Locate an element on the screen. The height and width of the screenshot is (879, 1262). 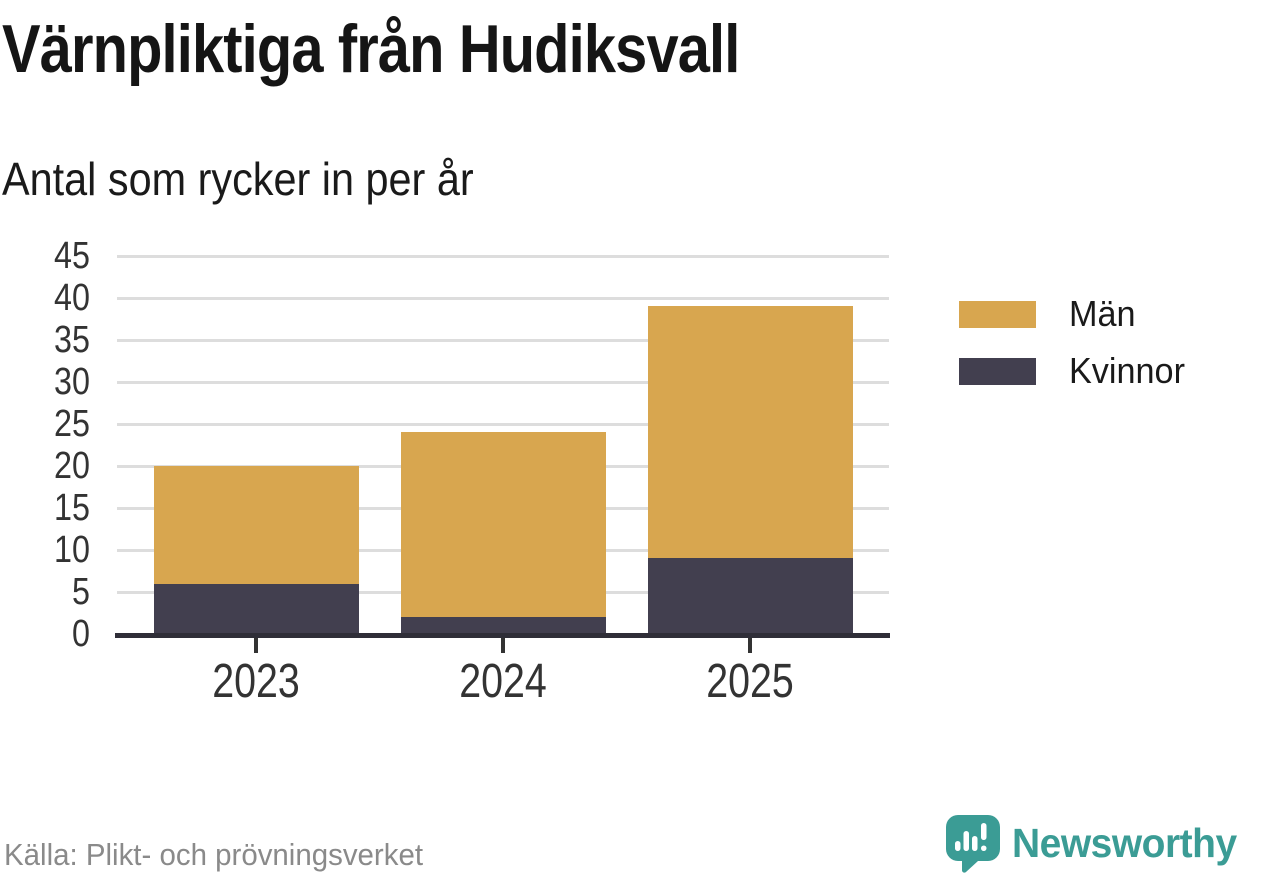
newsworthy-logo: Newsworthy is located at coordinates (1097, 845).